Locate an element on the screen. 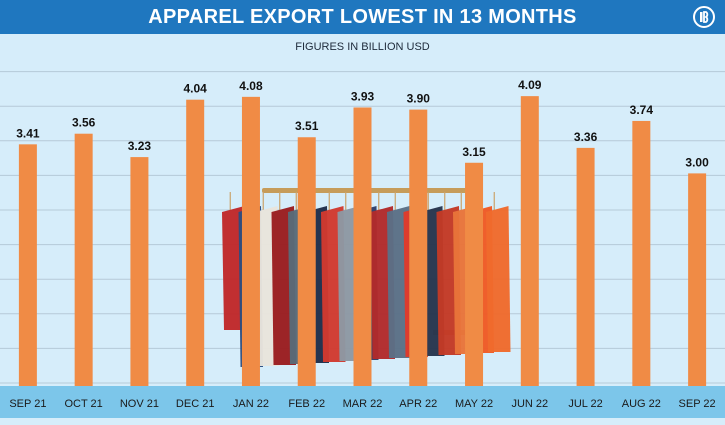 This screenshot has width=725, height=425. x-tick-label: OCT 21 is located at coordinates (83, 404).